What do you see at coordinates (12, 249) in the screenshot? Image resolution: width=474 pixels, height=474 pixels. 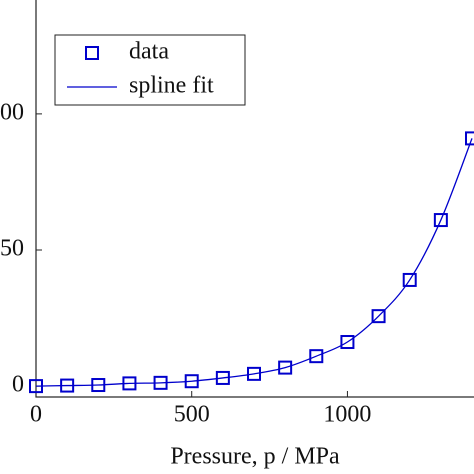 I see `y-tick-label: 50` at bounding box center [12, 249].